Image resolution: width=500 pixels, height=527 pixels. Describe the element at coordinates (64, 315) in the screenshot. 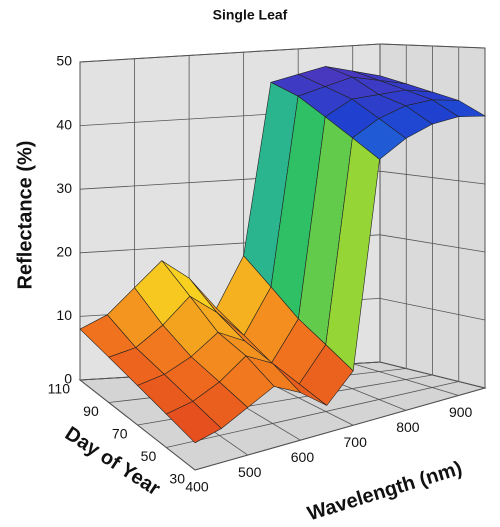

I see `z-tick-label: 10` at that location.